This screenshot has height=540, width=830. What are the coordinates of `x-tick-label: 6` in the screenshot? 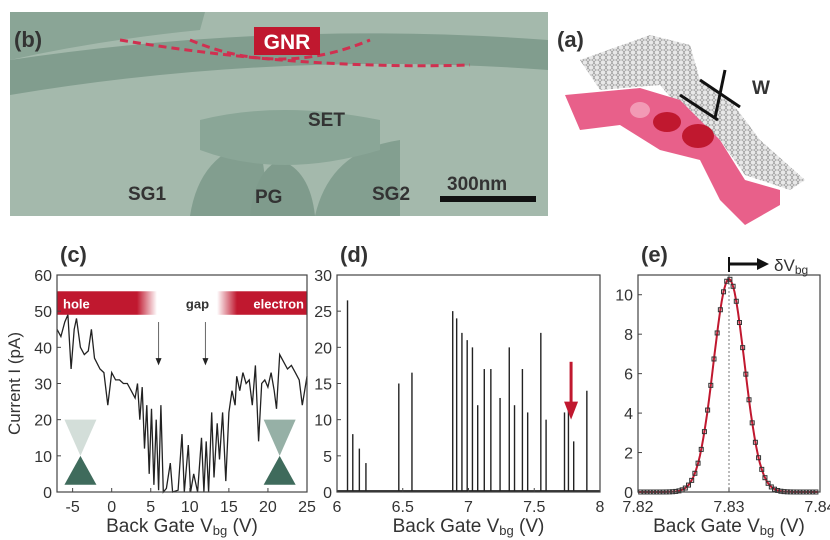 It's located at (337, 507).